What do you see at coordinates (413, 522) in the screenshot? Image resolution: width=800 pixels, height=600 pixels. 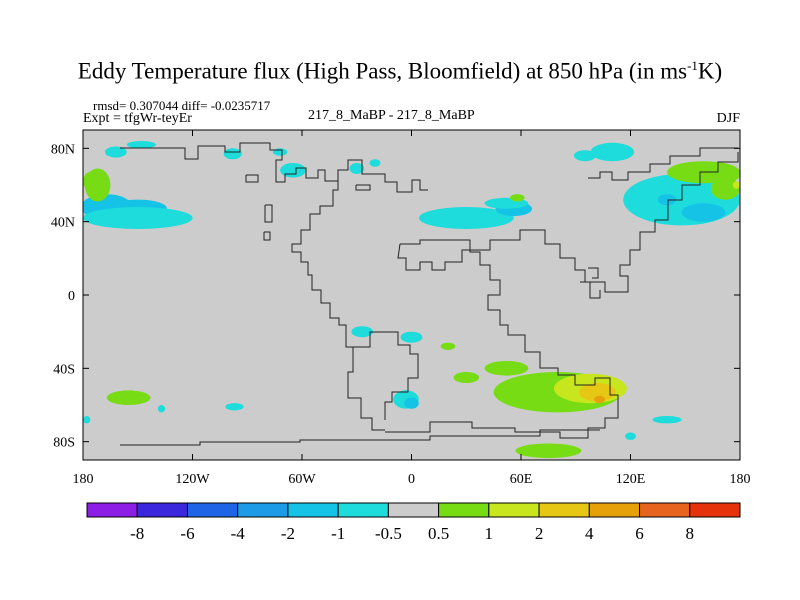 I see `colorbar: -8 -6 -4 -2 -1 -0.5 0.5 1 2 4 6 8` at bounding box center [413, 522].